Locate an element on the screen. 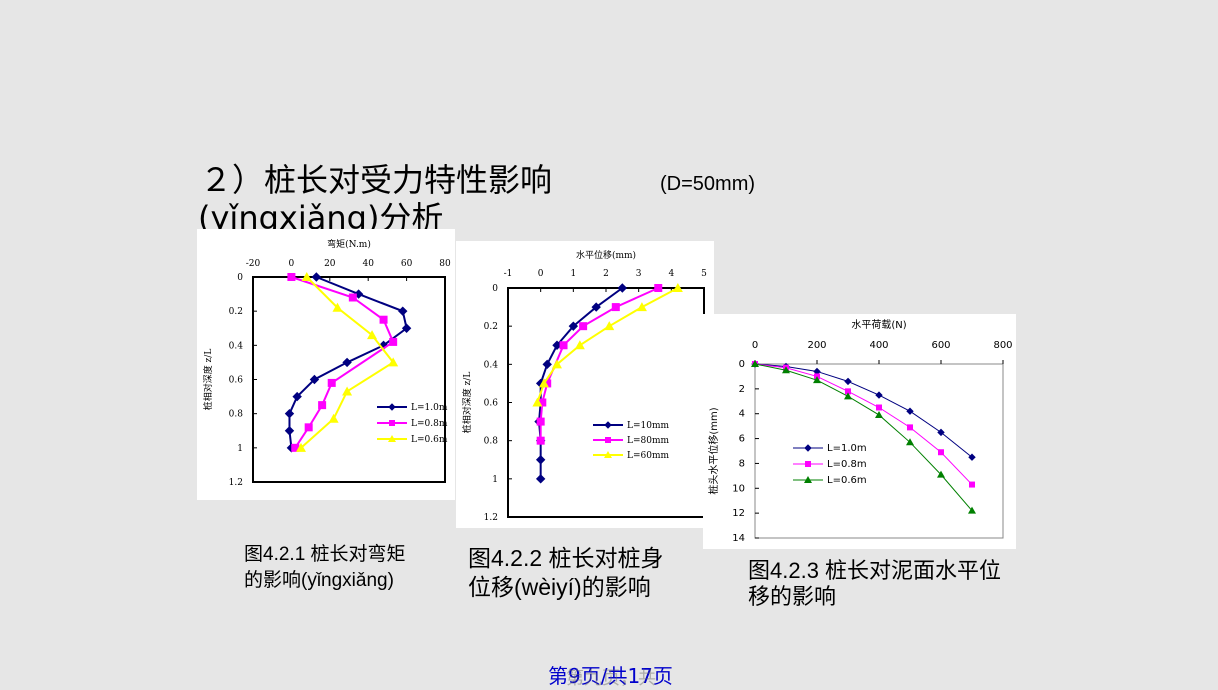 This screenshot has height=690, width=1218. y-tick-label: 8 is located at coordinates (742, 463).